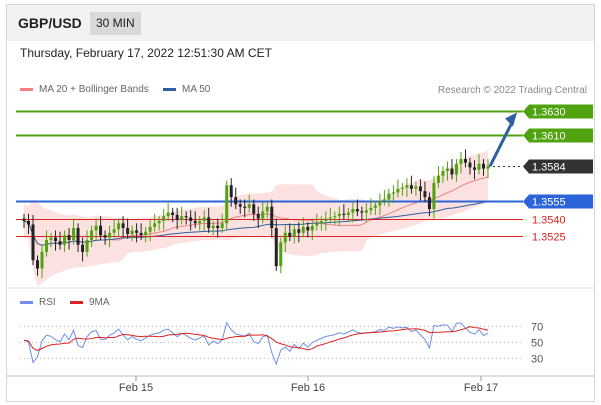  Describe the element at coordinates (47, 302) in the screenshot. I see `legend-label-rsi: RSI` at that location.